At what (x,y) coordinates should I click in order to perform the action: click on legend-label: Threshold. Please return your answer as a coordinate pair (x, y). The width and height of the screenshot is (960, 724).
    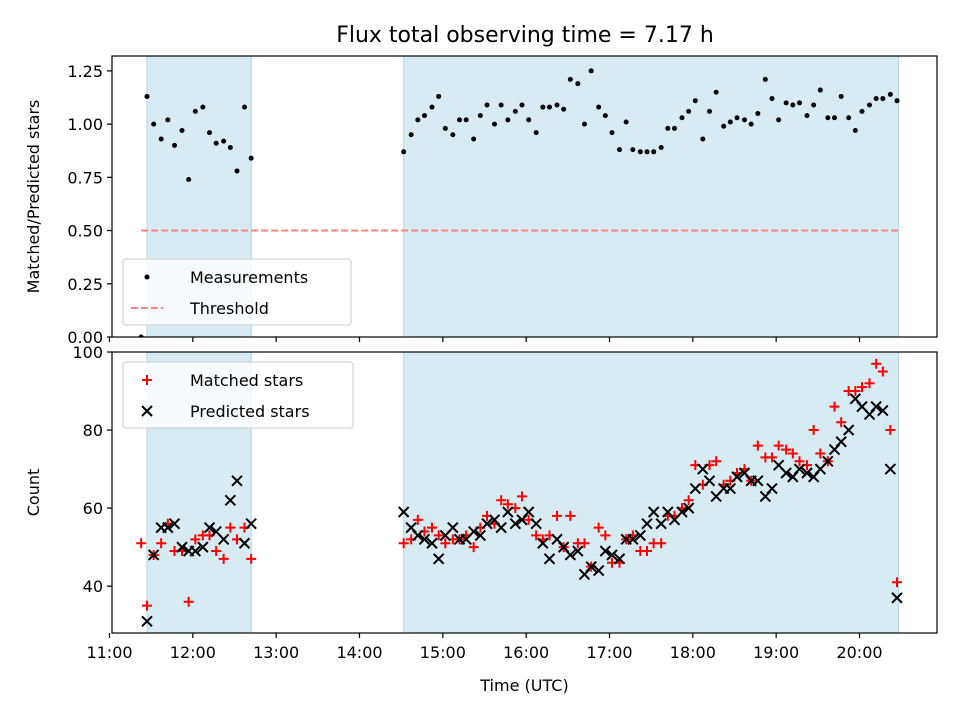
    Looking at the image, I should click on (229, 308).